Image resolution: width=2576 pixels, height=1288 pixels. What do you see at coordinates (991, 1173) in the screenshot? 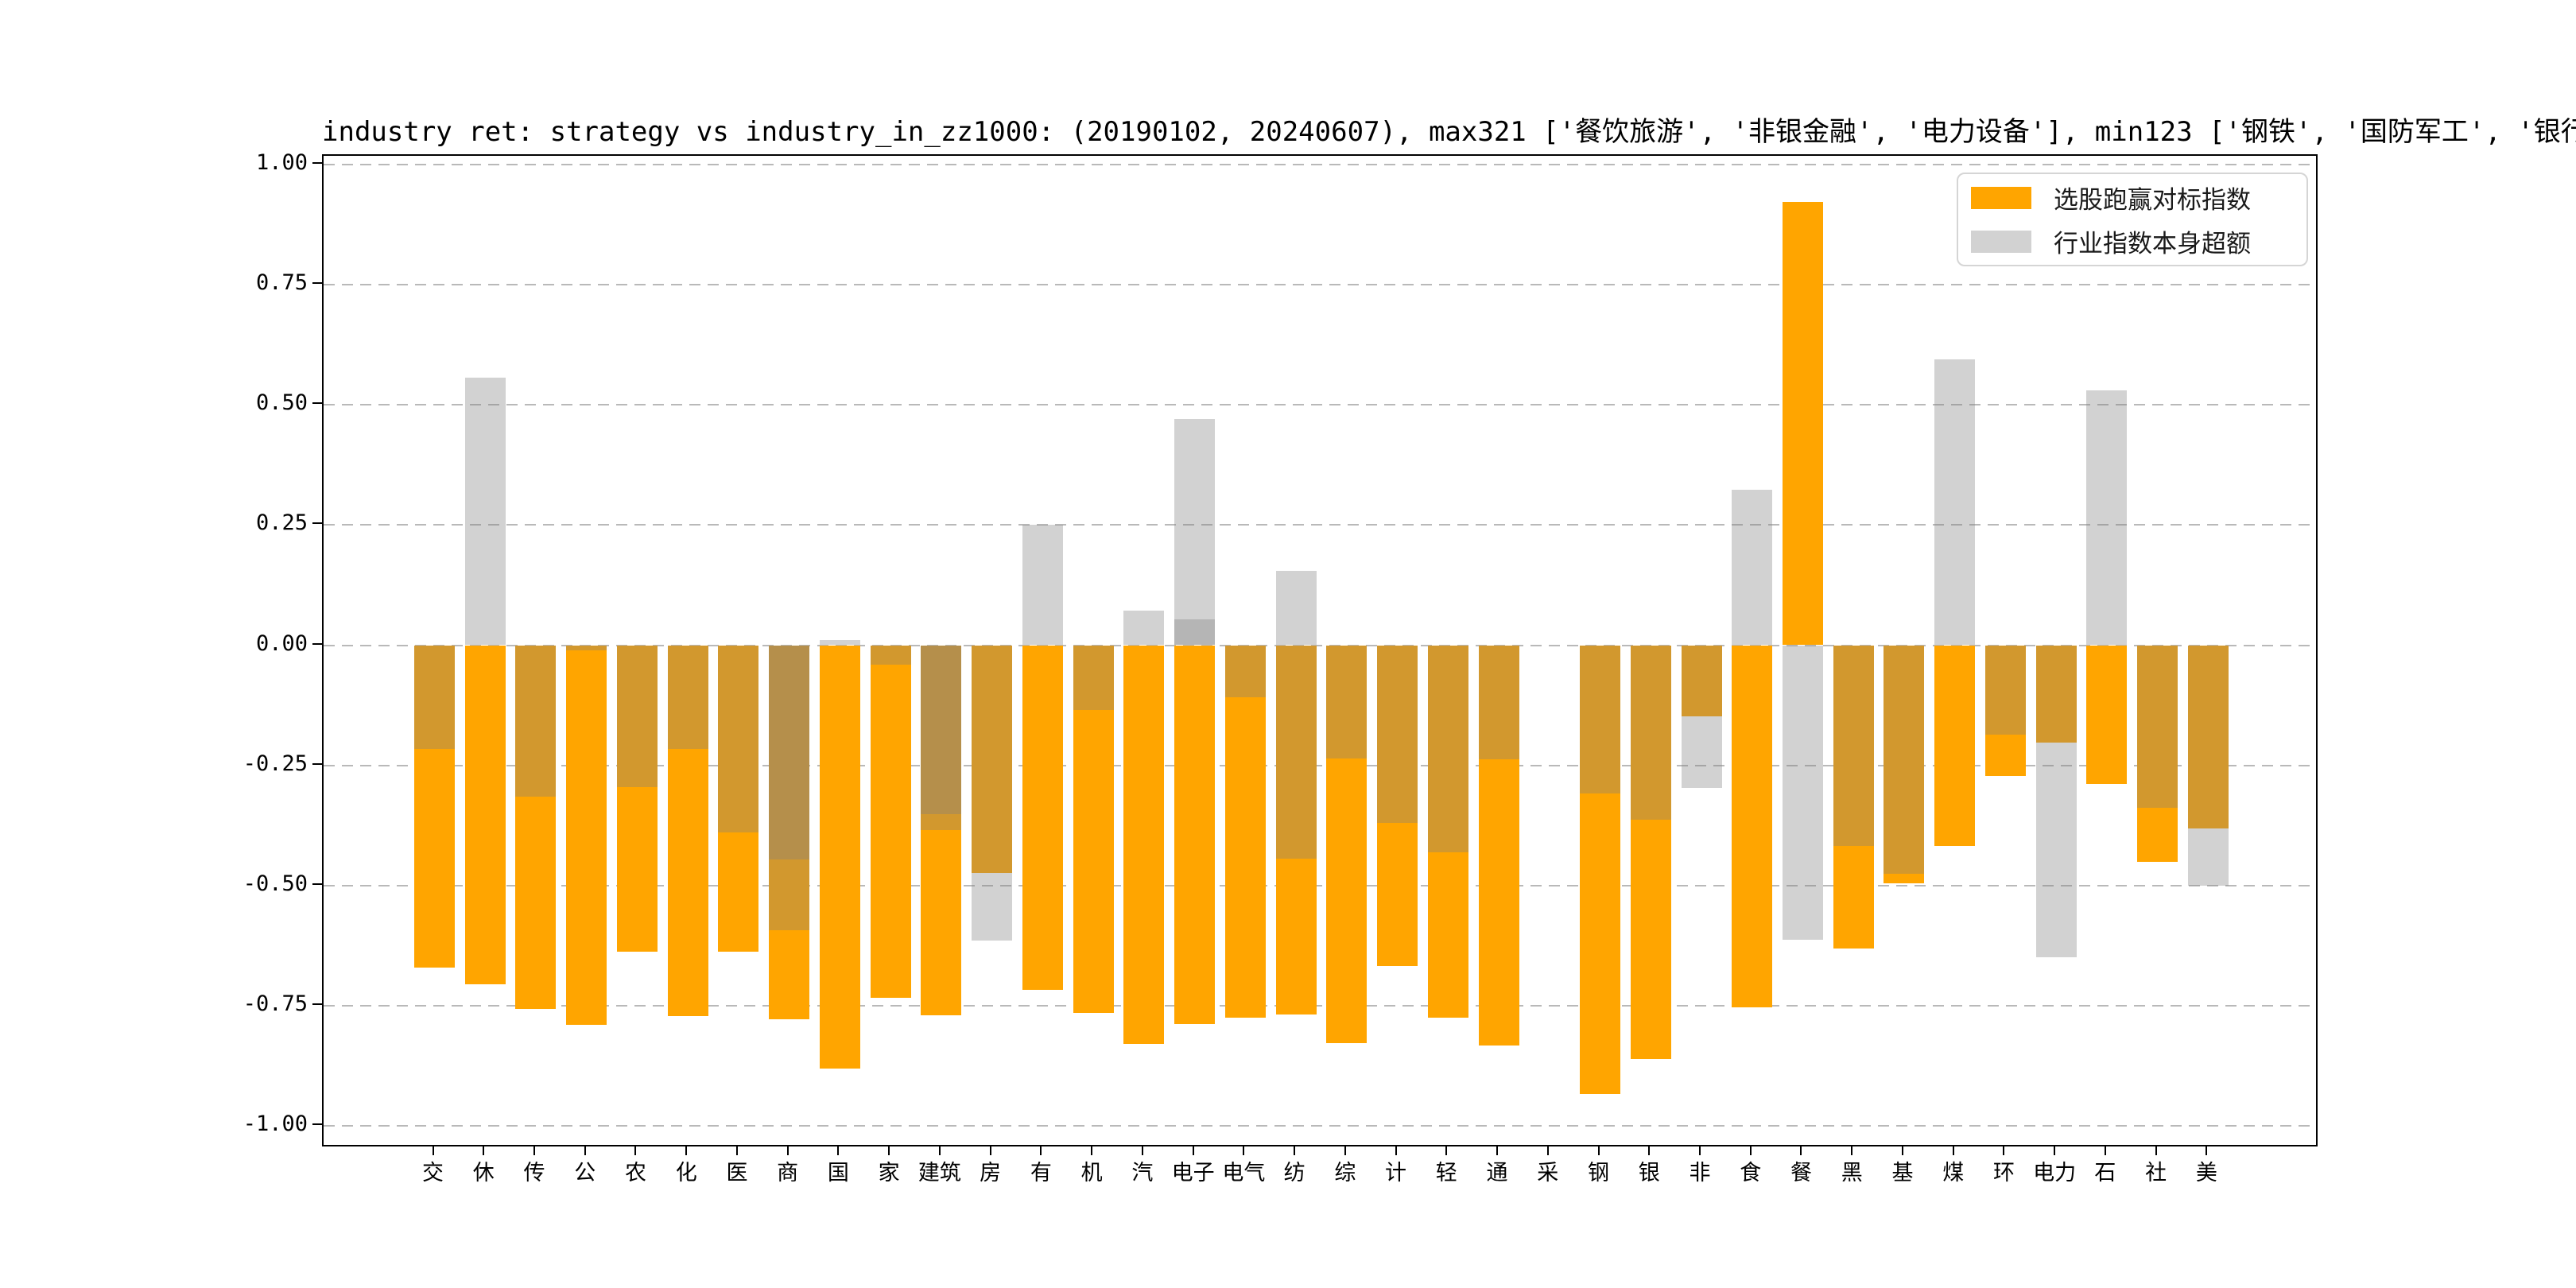
I see `x-tick-label-房: 房` at bounding box center [991, 1173].